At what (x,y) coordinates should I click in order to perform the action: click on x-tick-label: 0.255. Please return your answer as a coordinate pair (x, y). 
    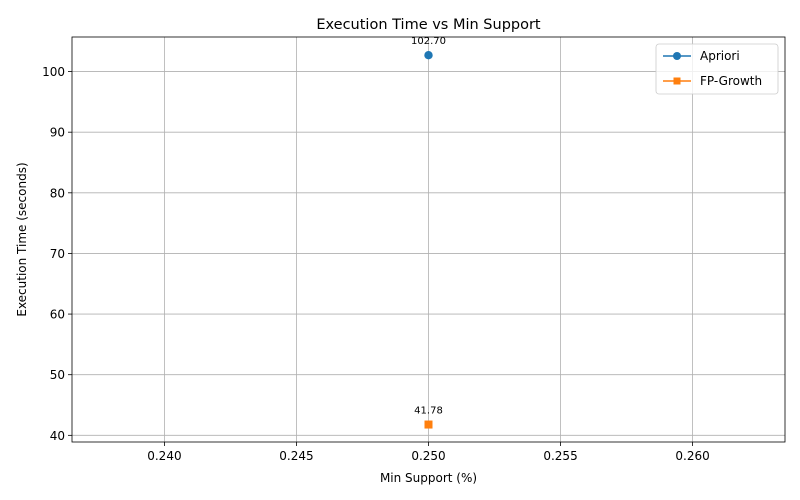
    Looking at the image, I should click on (560, 456).